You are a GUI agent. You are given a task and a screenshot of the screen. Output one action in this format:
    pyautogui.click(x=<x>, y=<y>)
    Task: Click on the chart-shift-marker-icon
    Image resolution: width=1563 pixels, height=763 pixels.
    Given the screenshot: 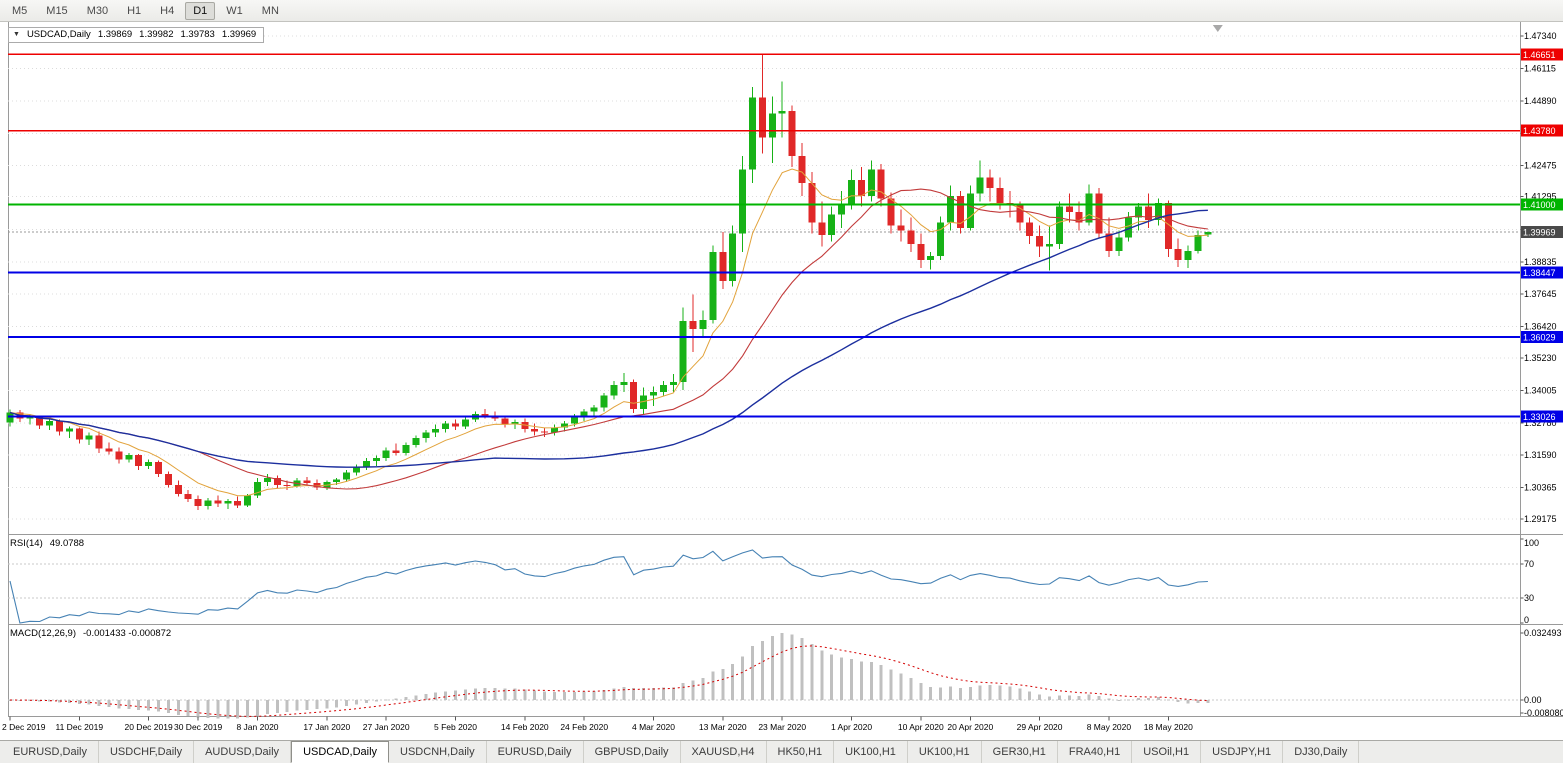 What is the action you would take?
    pyautogui.click(x=1217, y=28)
    